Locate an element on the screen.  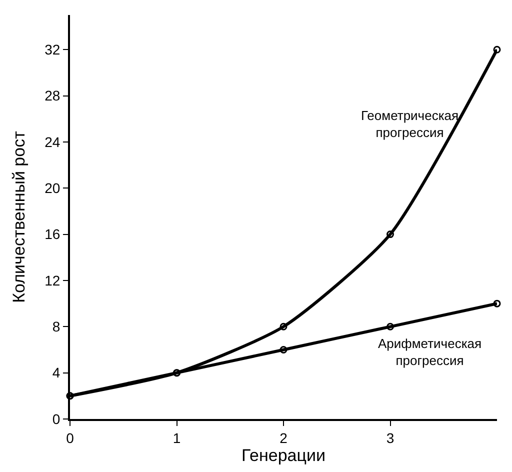
x-tick-label: 1 is located at coordinates (176, 438).